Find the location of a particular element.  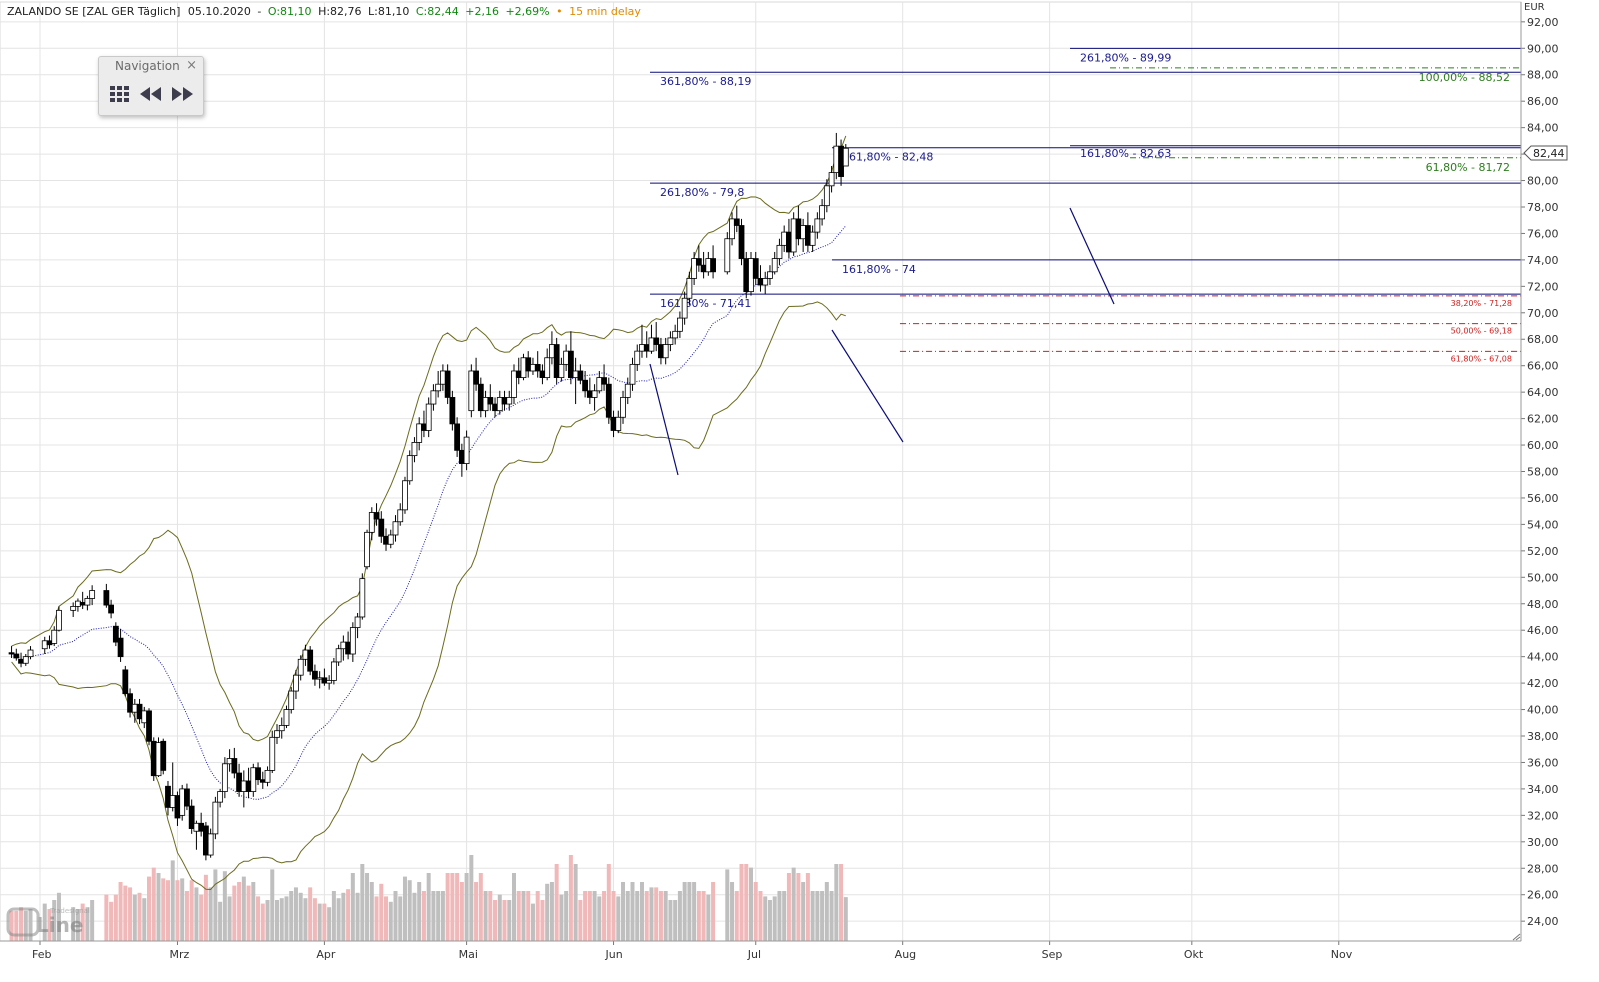

x-tick-label: Nov is located at coordinates (1342, 954).